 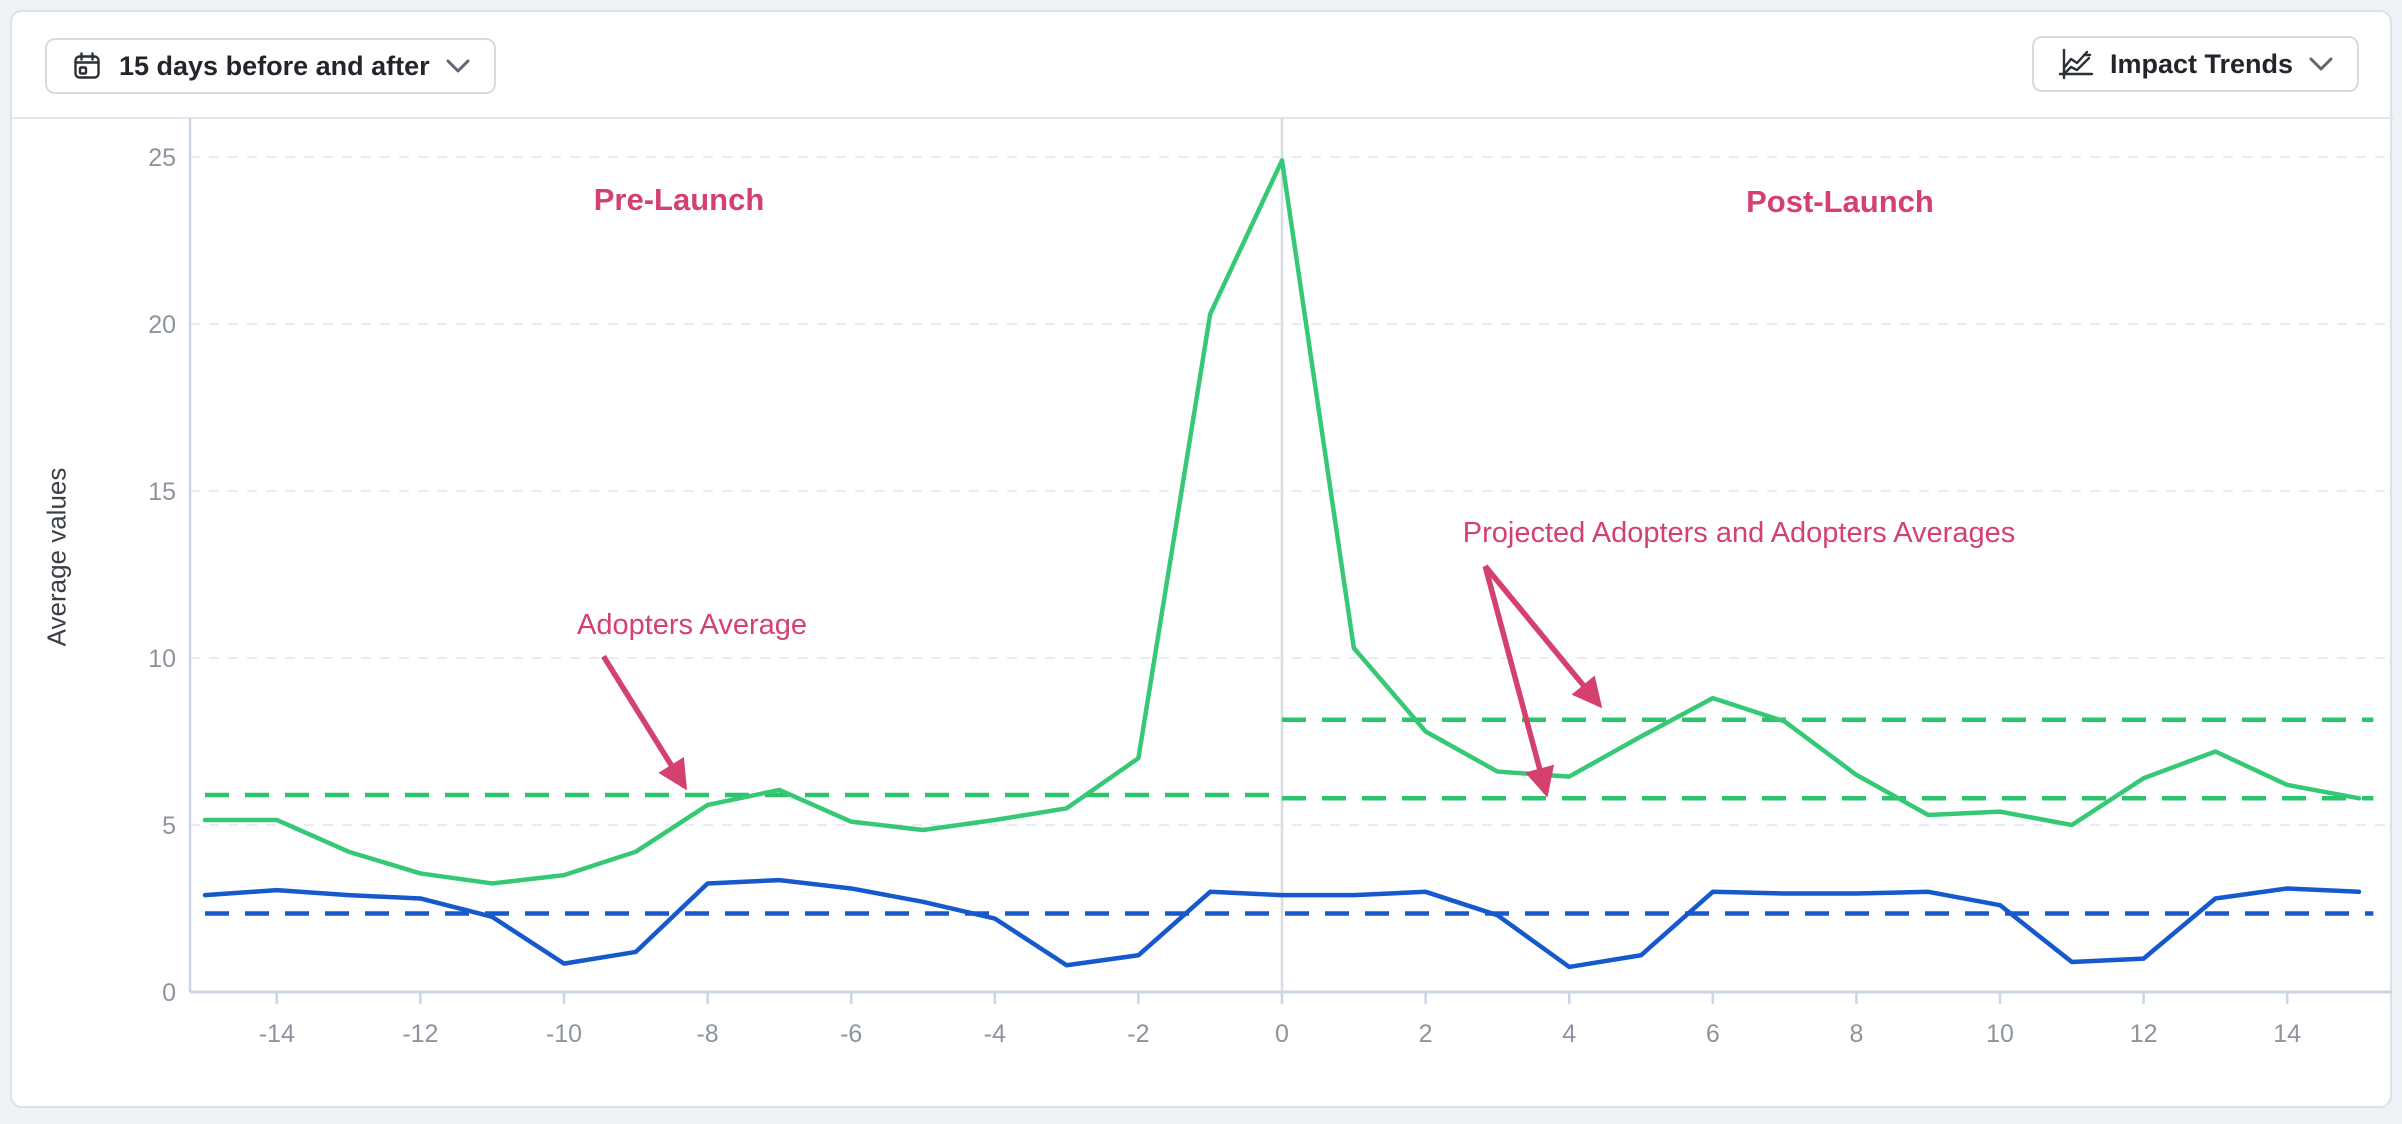 I want to click on svg-text: 15, so click(x=162, y=492).